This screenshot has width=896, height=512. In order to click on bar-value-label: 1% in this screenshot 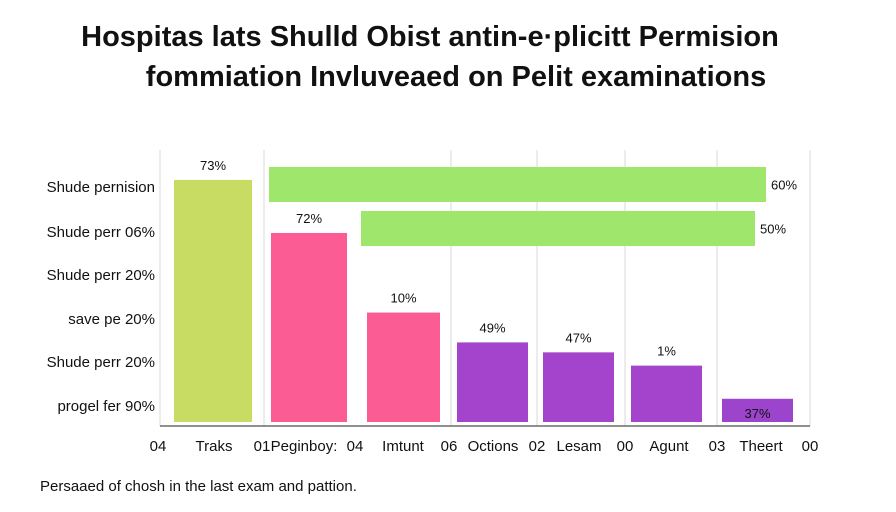, I will do `click(666, 351)`.